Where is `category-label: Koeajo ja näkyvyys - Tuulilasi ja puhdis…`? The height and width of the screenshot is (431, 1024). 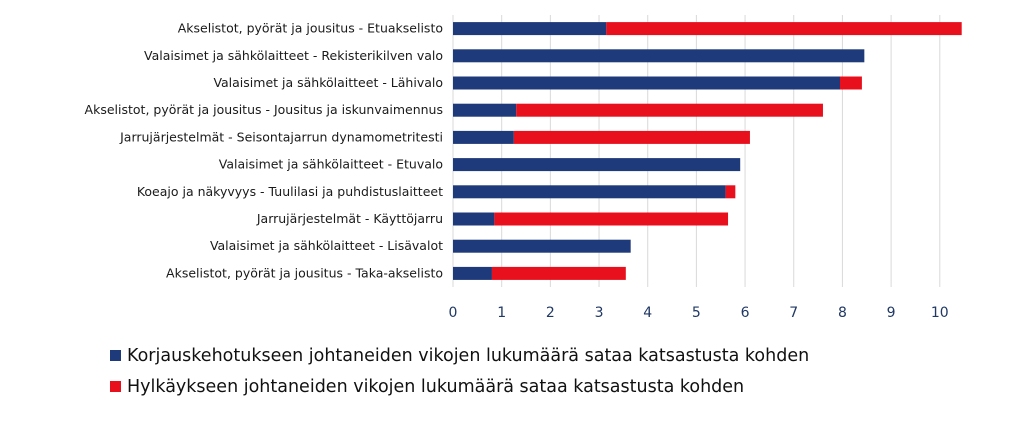 category-label: Koeajo ja näkyvyys - Tuulilasi ja puhdis… is located at coordinates (290, 191).